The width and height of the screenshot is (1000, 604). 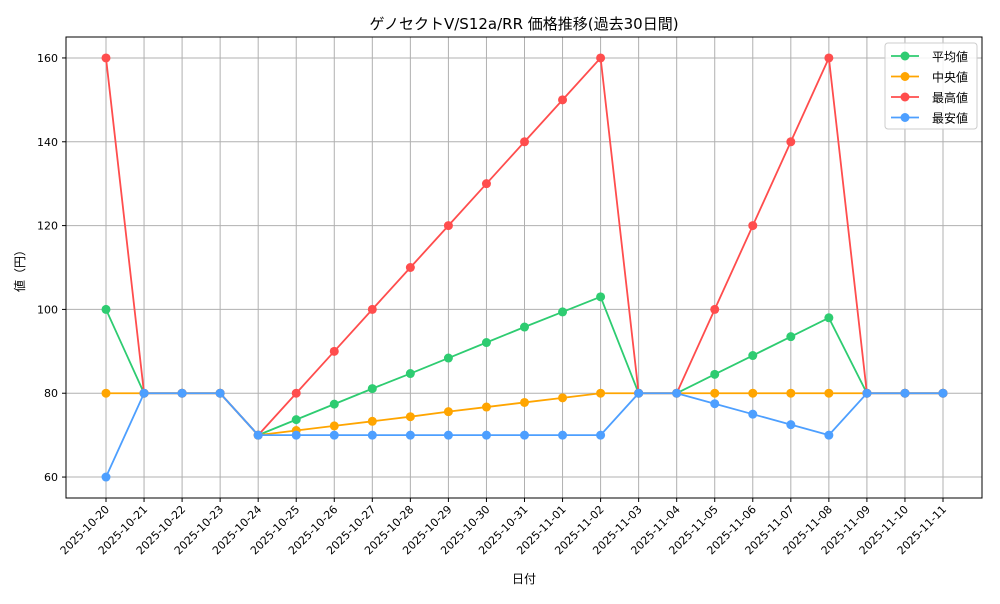 What do you see at coordinates (51, 393) in the screenshot?
I see `y-tick-label: 80` at bounding box center [51, 393].